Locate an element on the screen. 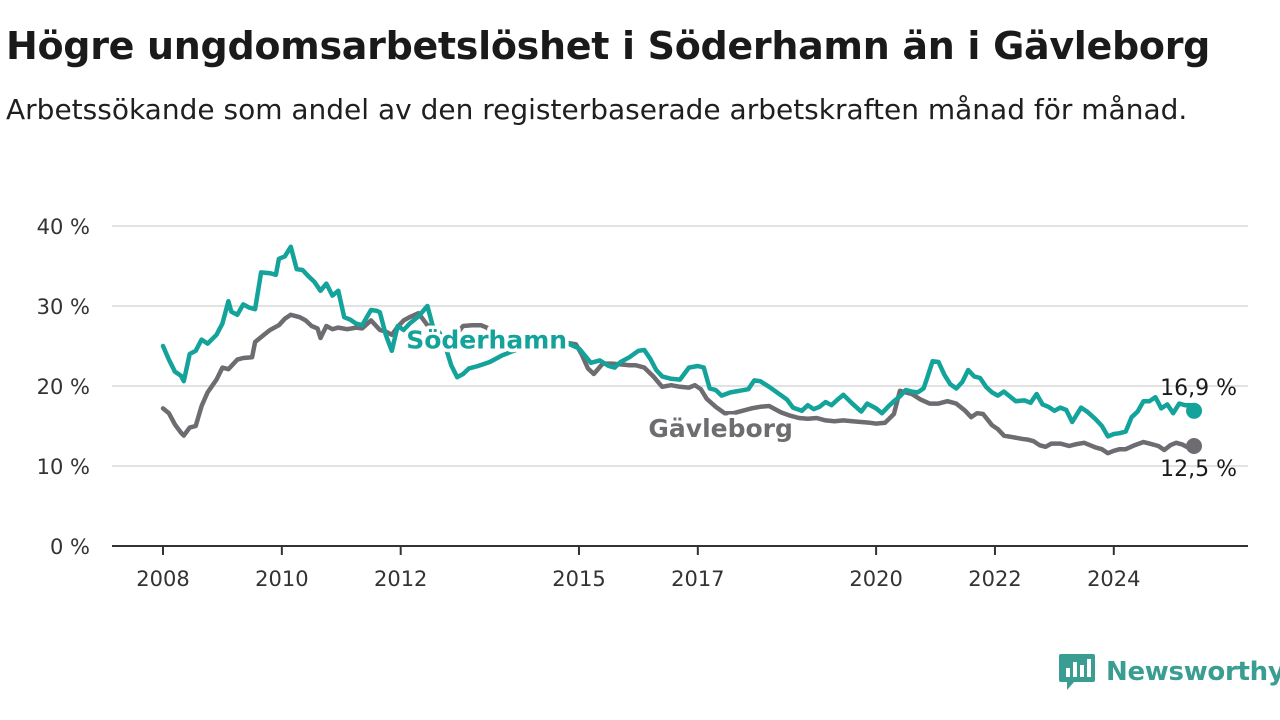 This screenshot has height=720, width=1280. y-tick-label: 0 % is located at coordinates (70, 547).